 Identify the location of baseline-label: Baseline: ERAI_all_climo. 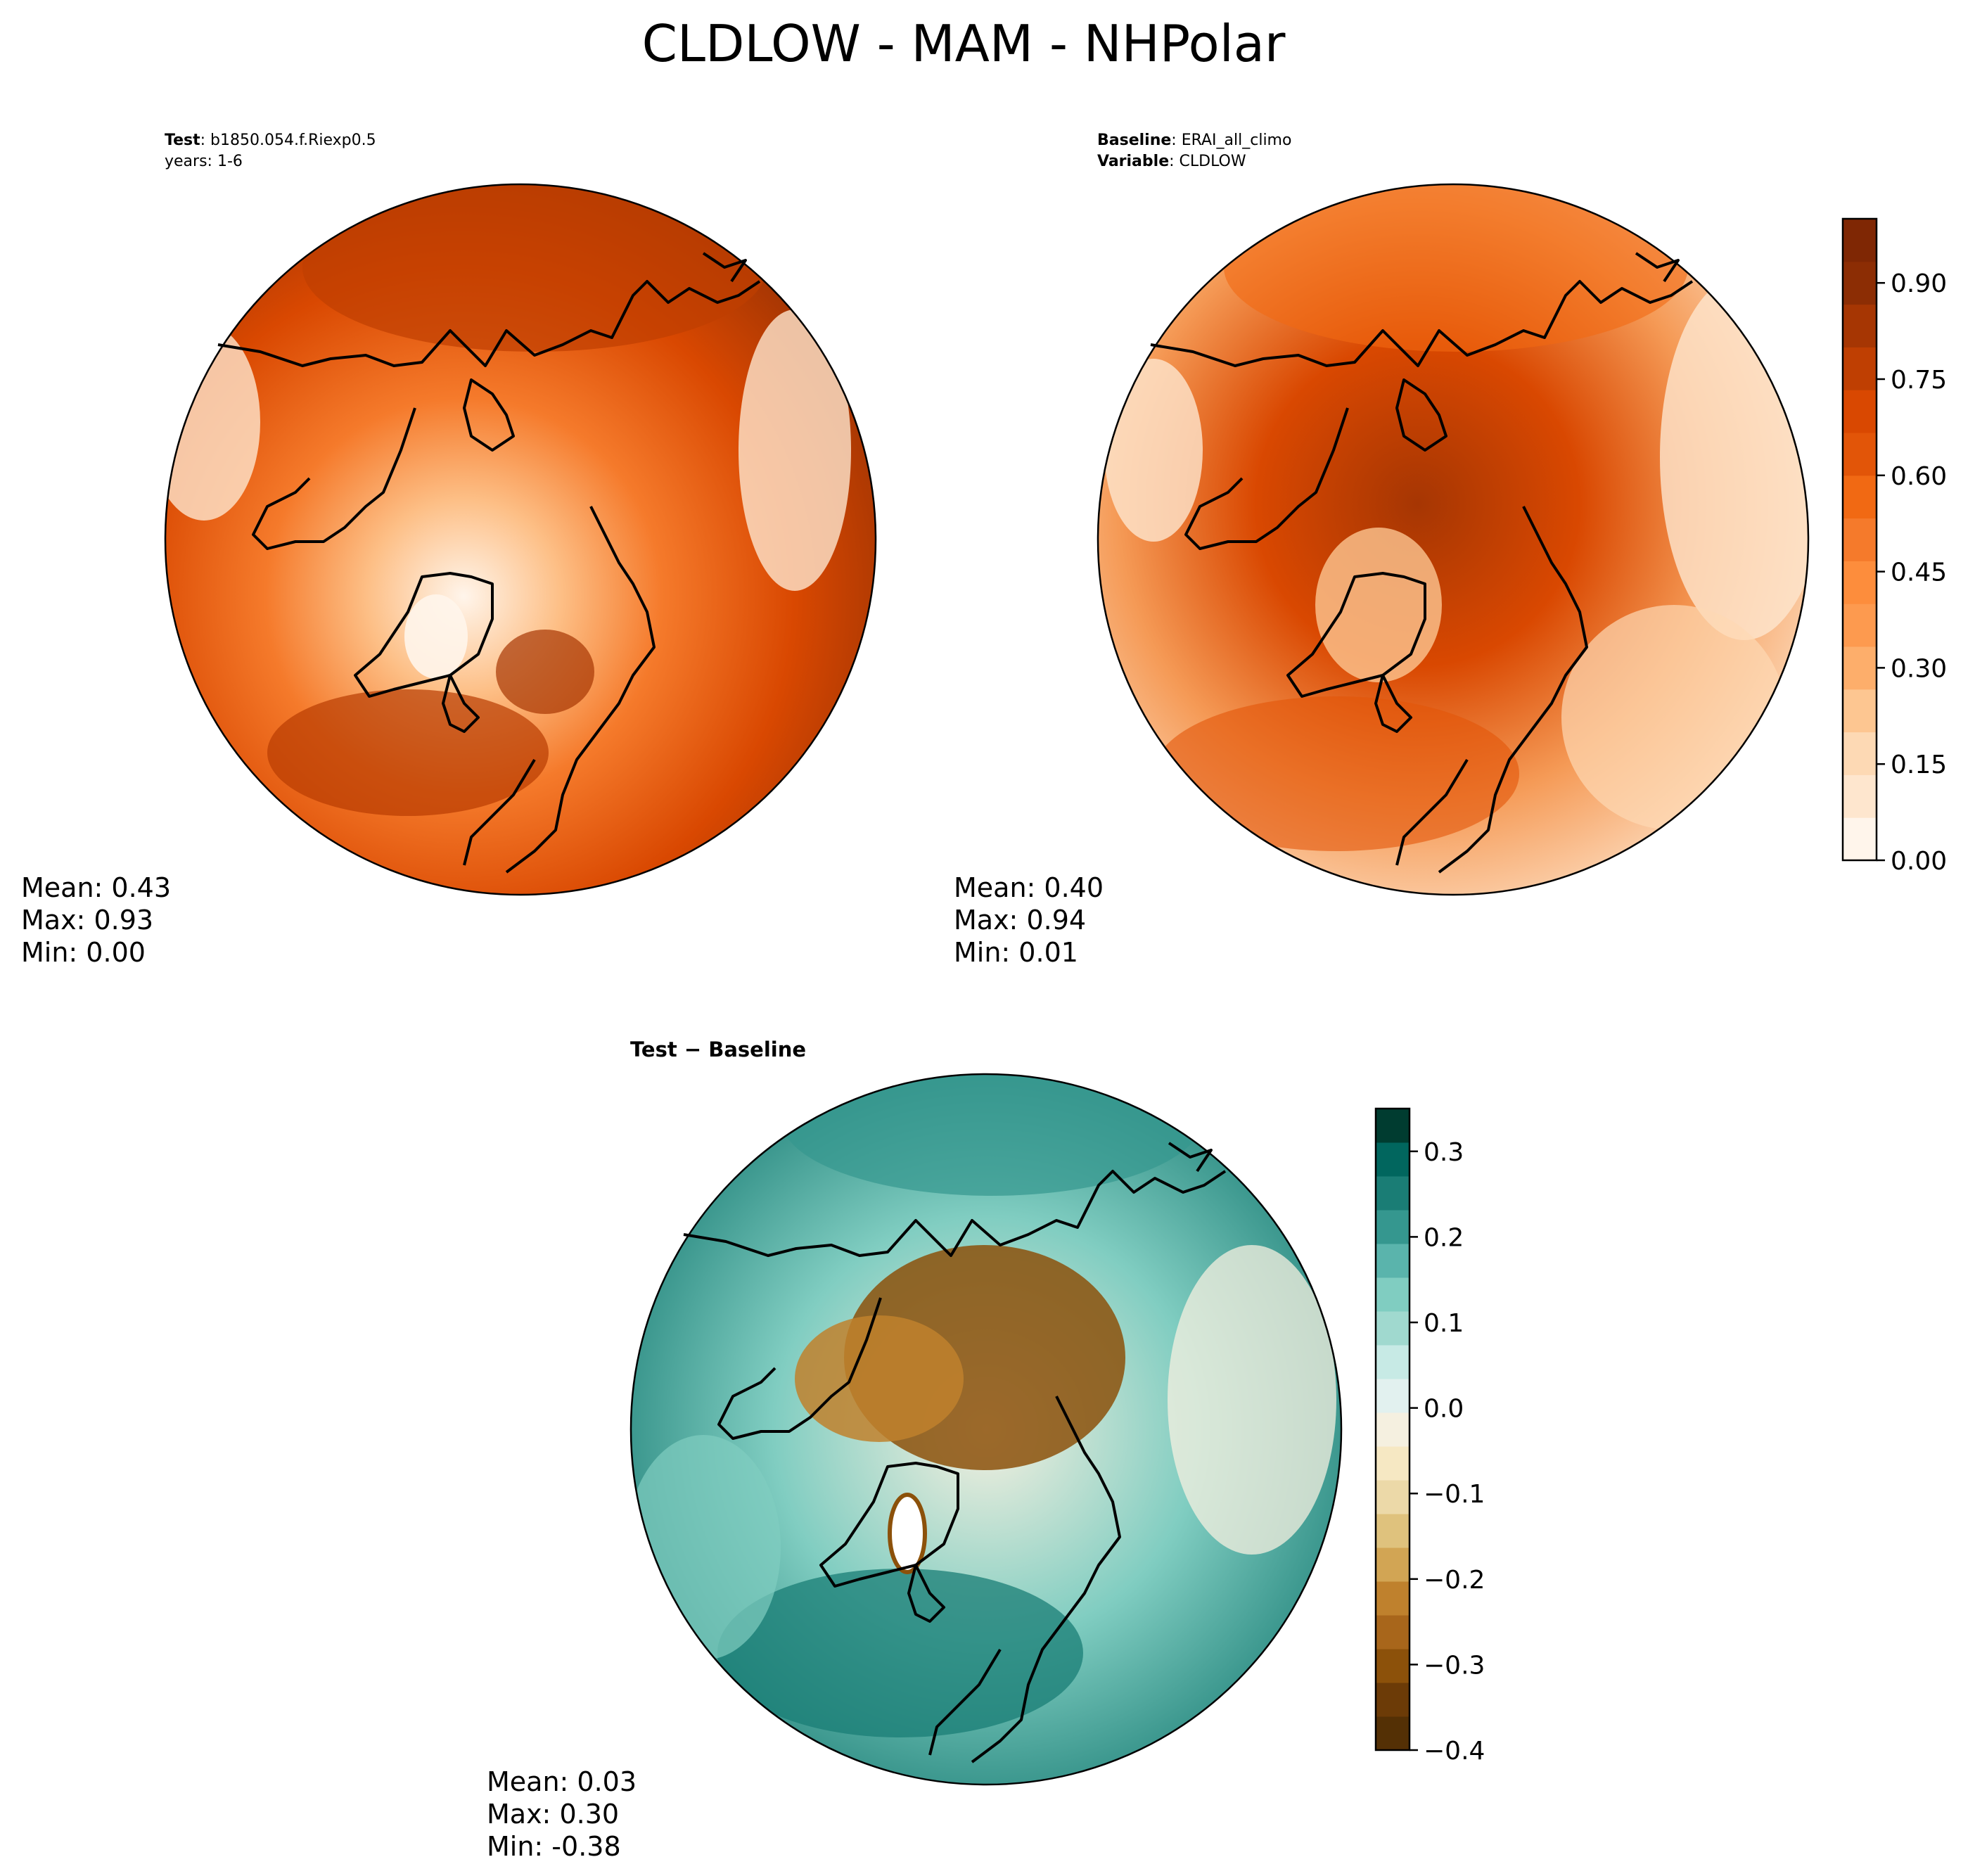
(1194, 140).